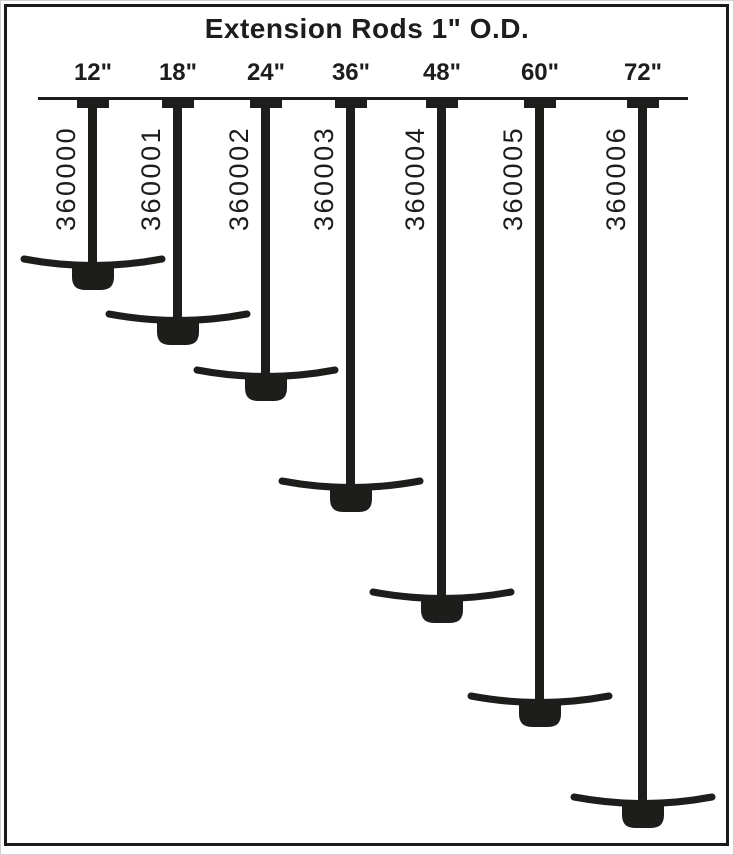 This screenshot has height=855, width=734. What do you see at coordinates (266, 72) in the screenshot?
I see `rod-size-label: 24"` at bounding box center [266, 72].